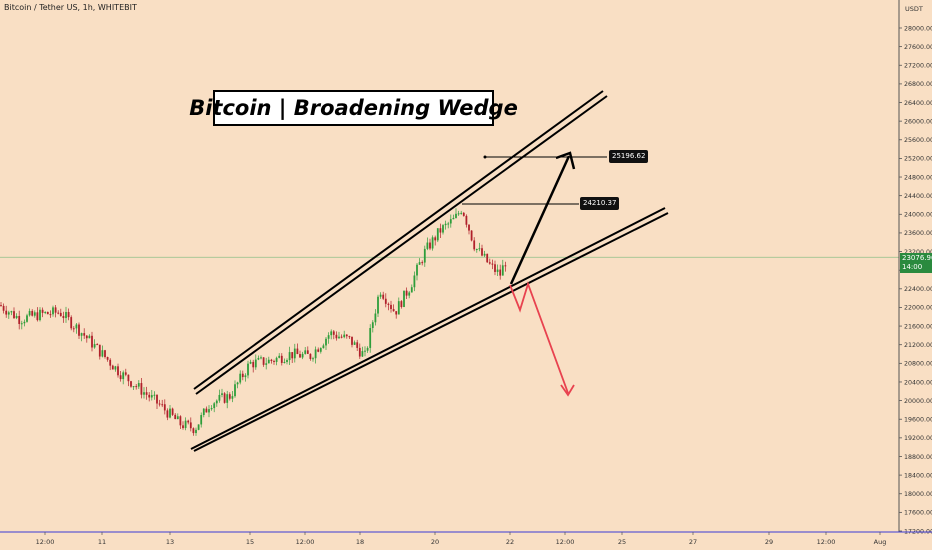 The image size is (932, 550). Describe the element at coordinates (170, 542) in the screenshot. I see `time-tick-label: 13` at that location.